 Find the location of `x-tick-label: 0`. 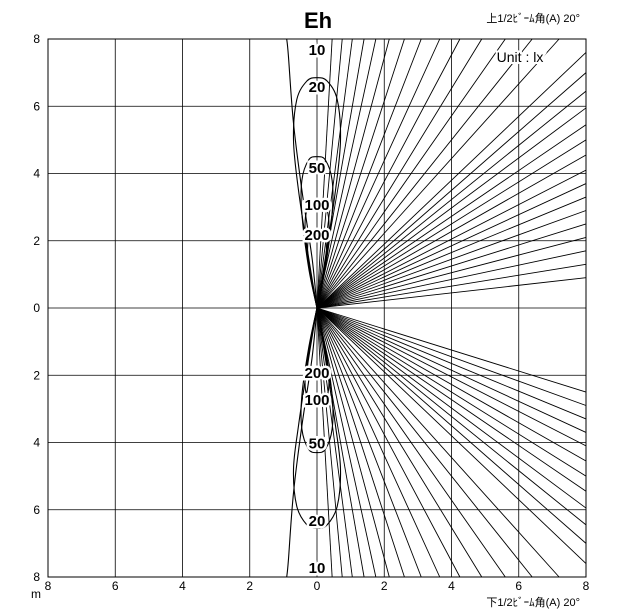

x-tick-label: 0 is located at coordinates (317, 586).